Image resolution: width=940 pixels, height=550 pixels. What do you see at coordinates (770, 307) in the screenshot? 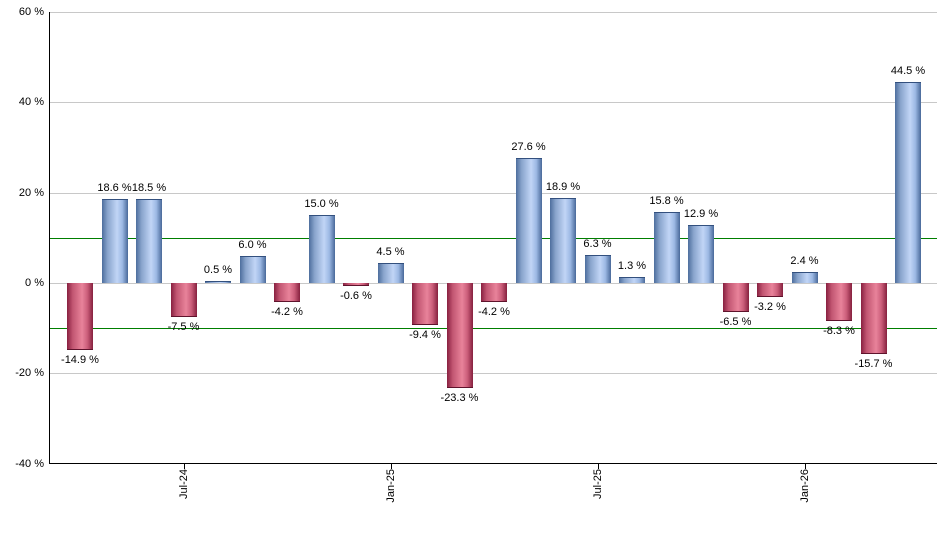
I see `bar-value-label: -3.2 %` at bounding box center [770, 307].